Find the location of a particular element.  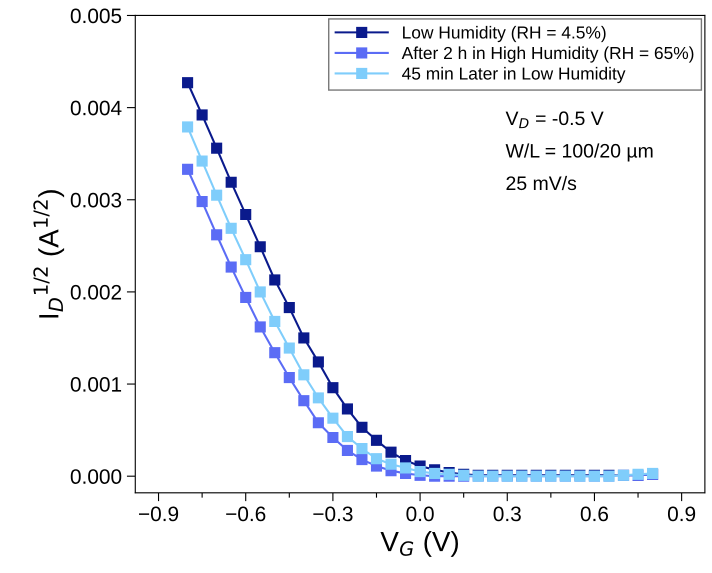

y-tick-label: 0.004 is located at coordinates (96, 108).